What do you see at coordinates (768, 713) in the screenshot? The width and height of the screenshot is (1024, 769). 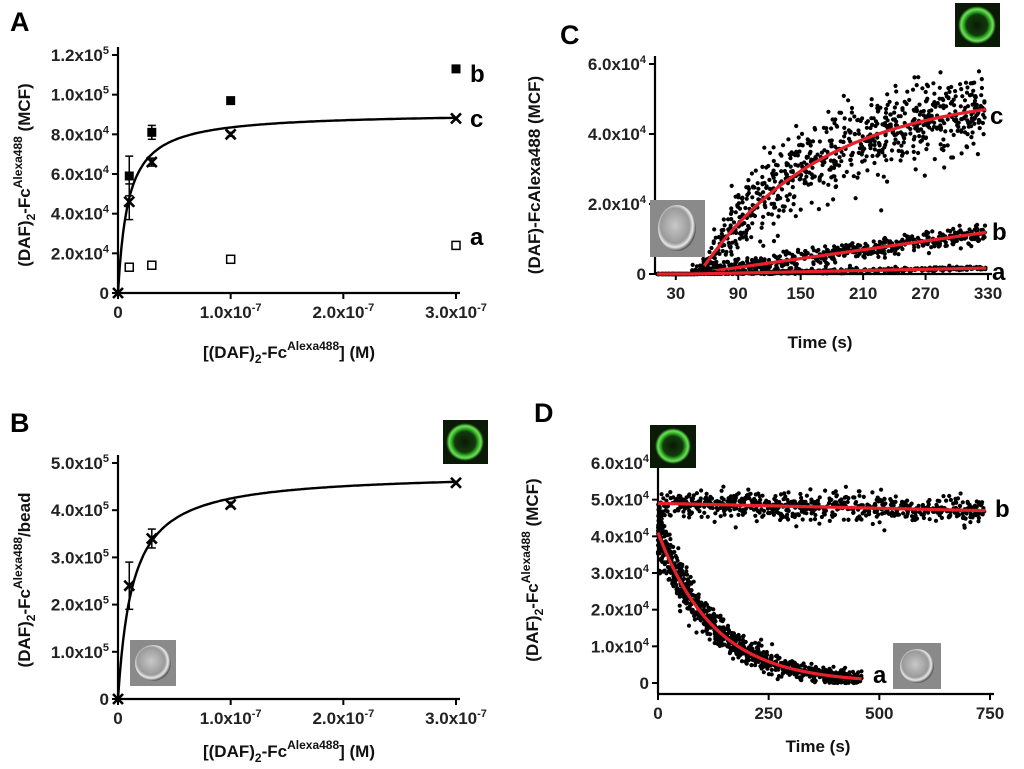 I see `x-tick-label: 250` at bounding box center [768, 713].